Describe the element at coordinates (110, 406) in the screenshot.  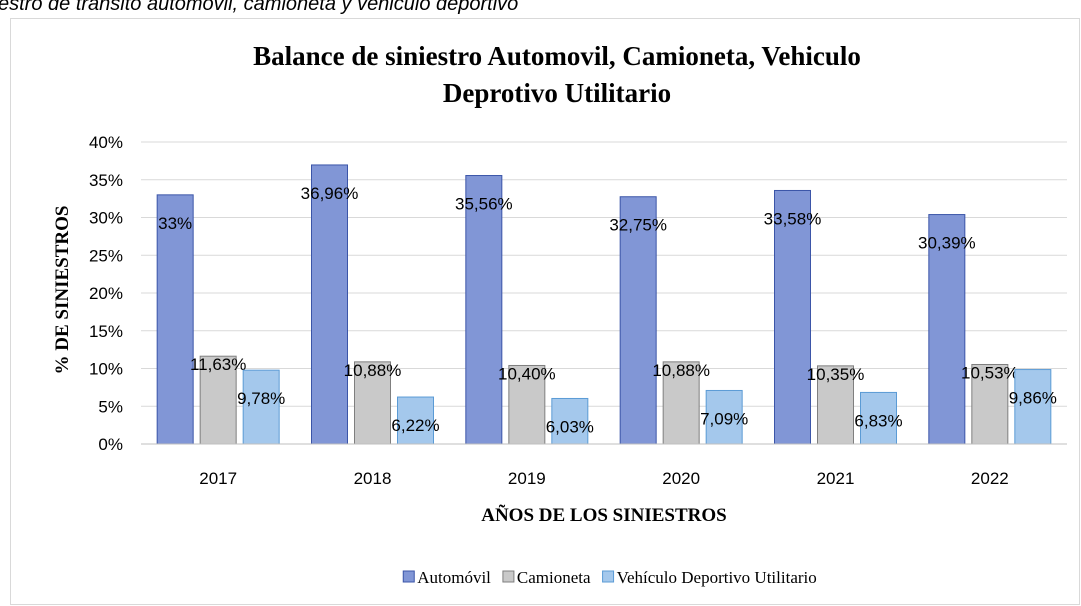
I see `y-tick-label: 5%` at that location.